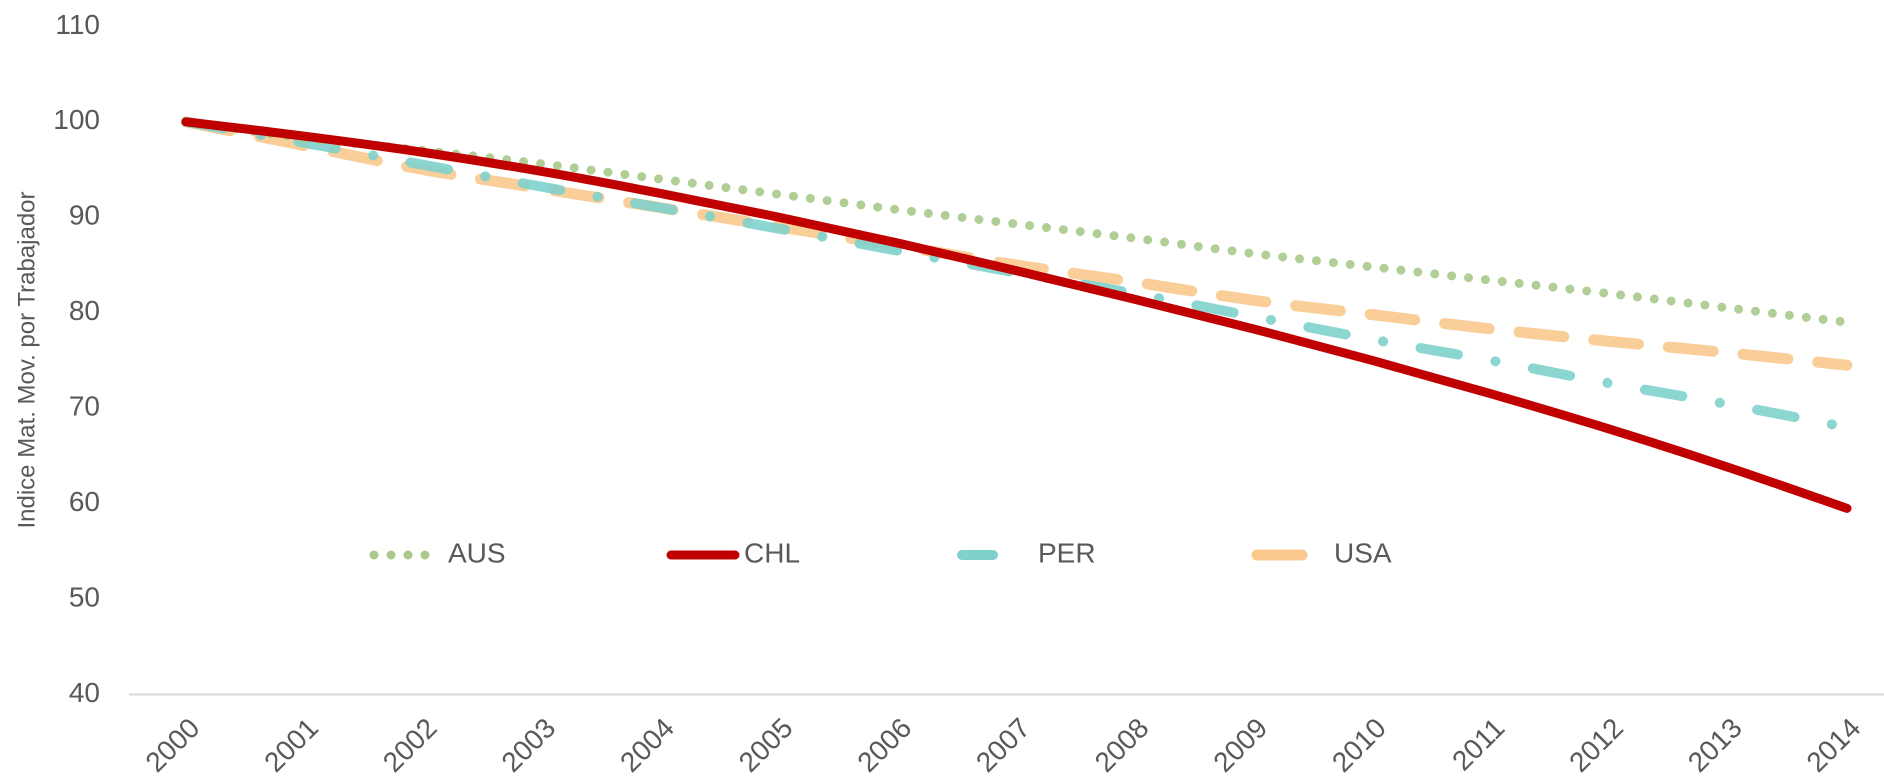  What do you see at coordinates (1478, 744) in the screenshot?
I see `x-tick-label: 2011` at bounding box center [1478, 744].